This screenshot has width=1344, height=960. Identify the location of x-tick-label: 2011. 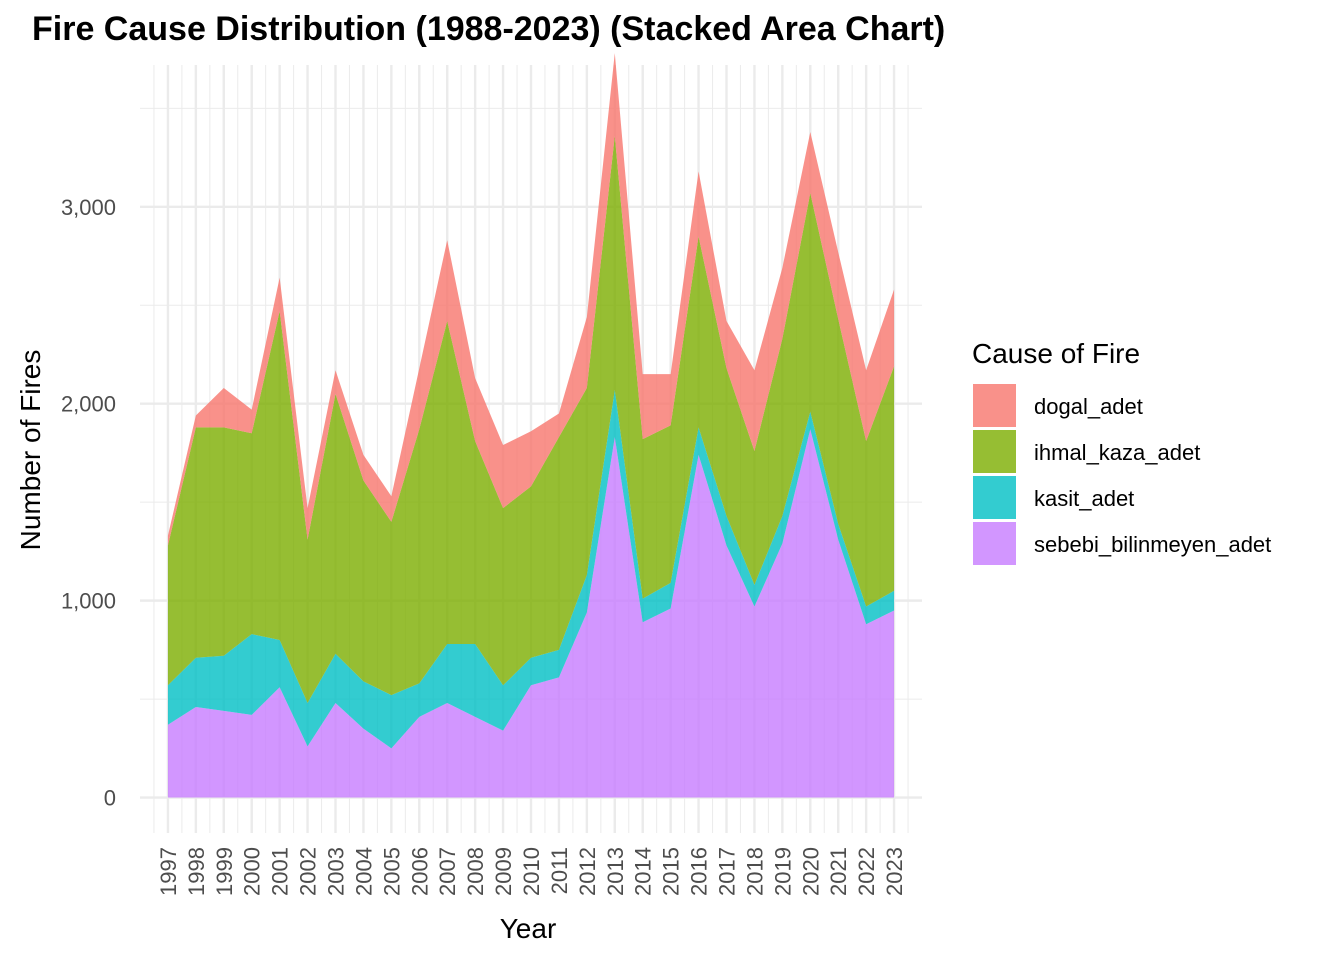
(559, 870).